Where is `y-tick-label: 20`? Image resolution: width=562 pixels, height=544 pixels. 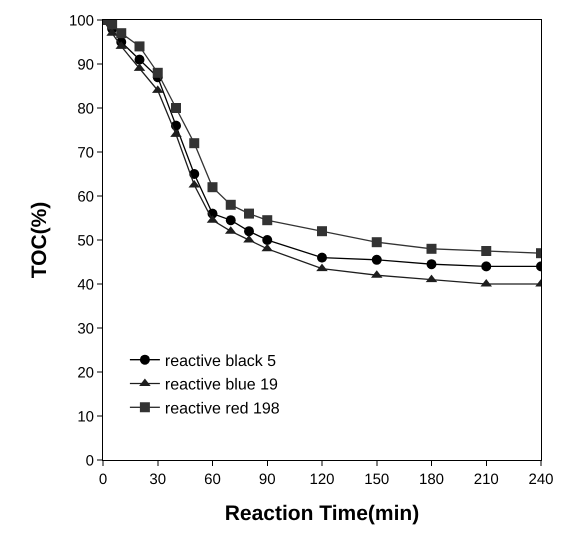
y-tick-label: 20 is located at coordinates (85, 373).